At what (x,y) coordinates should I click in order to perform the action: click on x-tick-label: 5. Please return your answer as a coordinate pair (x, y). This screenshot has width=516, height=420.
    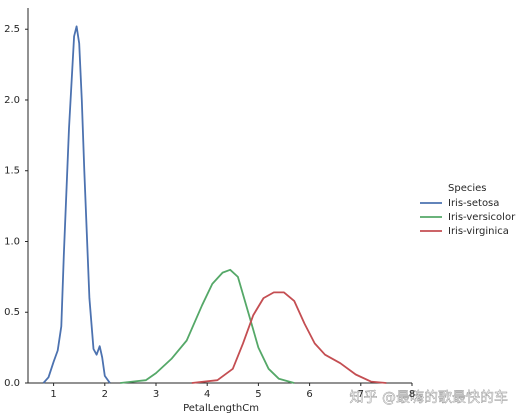
    Looking at the image, I should click on (258, 394).